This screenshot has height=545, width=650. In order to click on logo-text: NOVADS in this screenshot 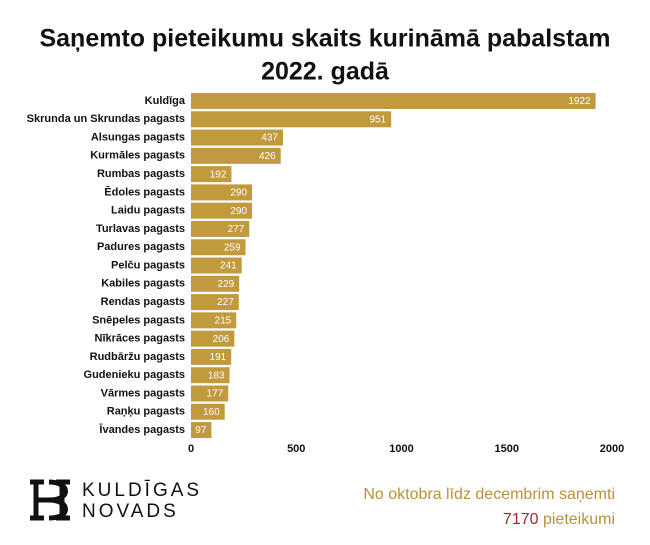, I will do `click(130, 511)`.